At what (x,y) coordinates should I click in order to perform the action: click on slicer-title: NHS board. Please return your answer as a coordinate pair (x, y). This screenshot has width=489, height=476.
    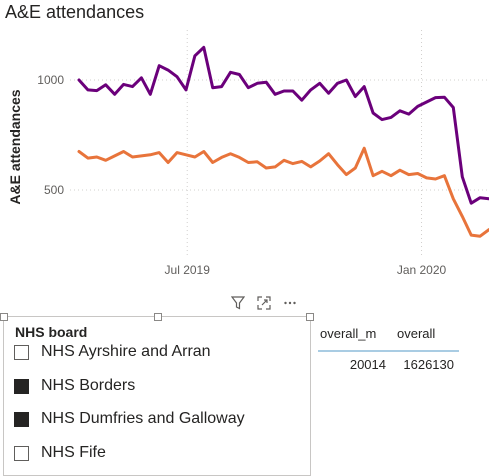
    Looking at the image, I should click on (51, 332).